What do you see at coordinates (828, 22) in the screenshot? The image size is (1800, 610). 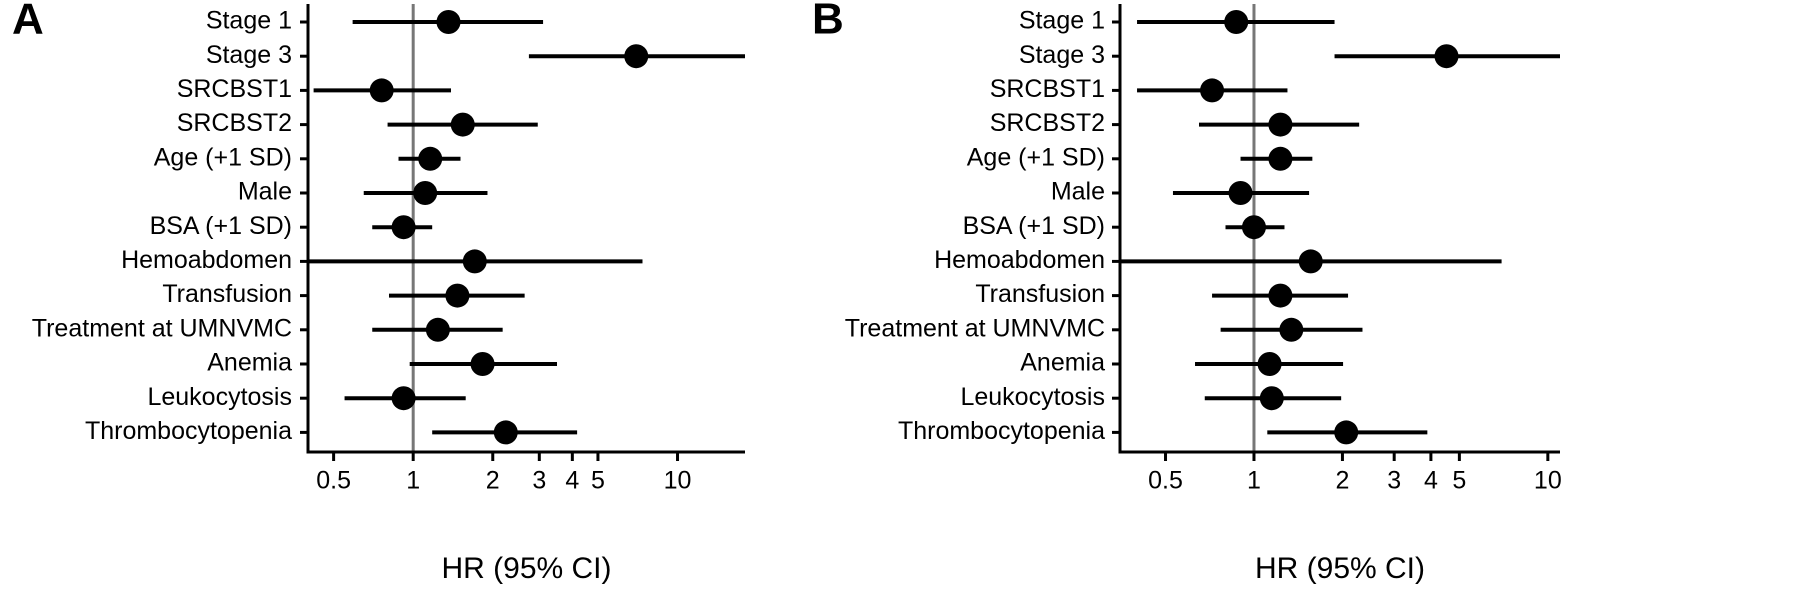 I see `panel-label: B` at bounding box center [828, 22].